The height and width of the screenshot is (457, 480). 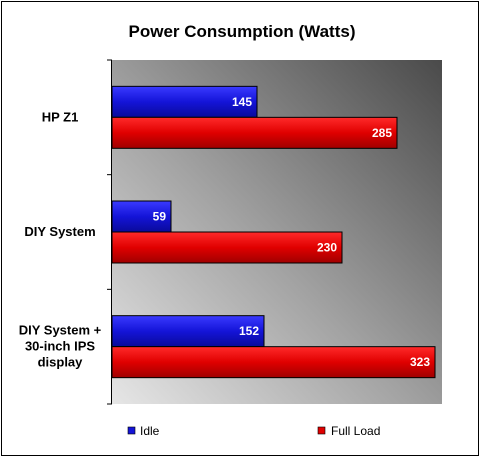 I want to click on category-label: DIY System +30-inch IPS display, so click(x=60, y=346).